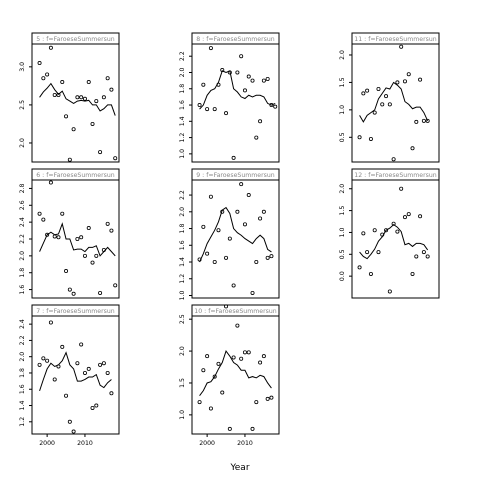  I want to click on panel-strip-label: 11 : f=FaroeseSummersun, so click(395, 39).